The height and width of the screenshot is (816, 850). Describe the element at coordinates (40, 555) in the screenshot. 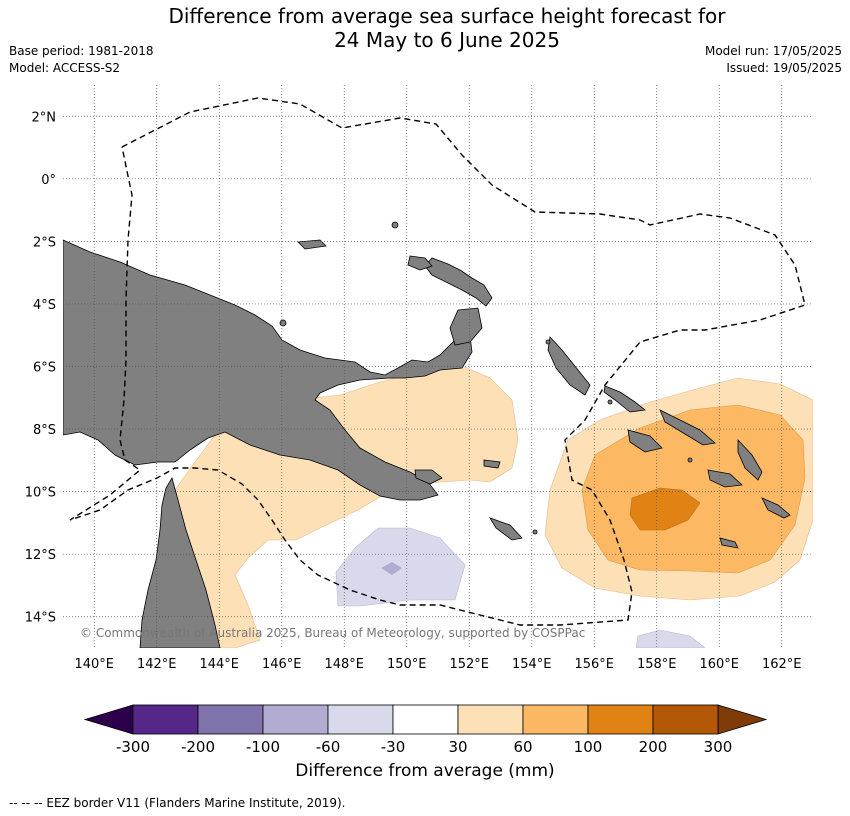

I see `lat-tick-label: 12°S` at that location.